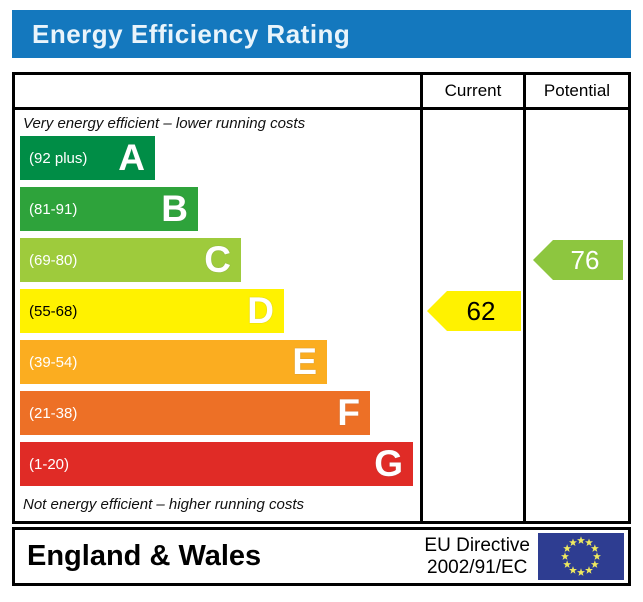 Image resolution: width=643 pixels, height=602 pixels. What do you see at coordinates (473, 90) in the screenshot?
I see `current-column-header: Current` at bounding box center [473, 90].